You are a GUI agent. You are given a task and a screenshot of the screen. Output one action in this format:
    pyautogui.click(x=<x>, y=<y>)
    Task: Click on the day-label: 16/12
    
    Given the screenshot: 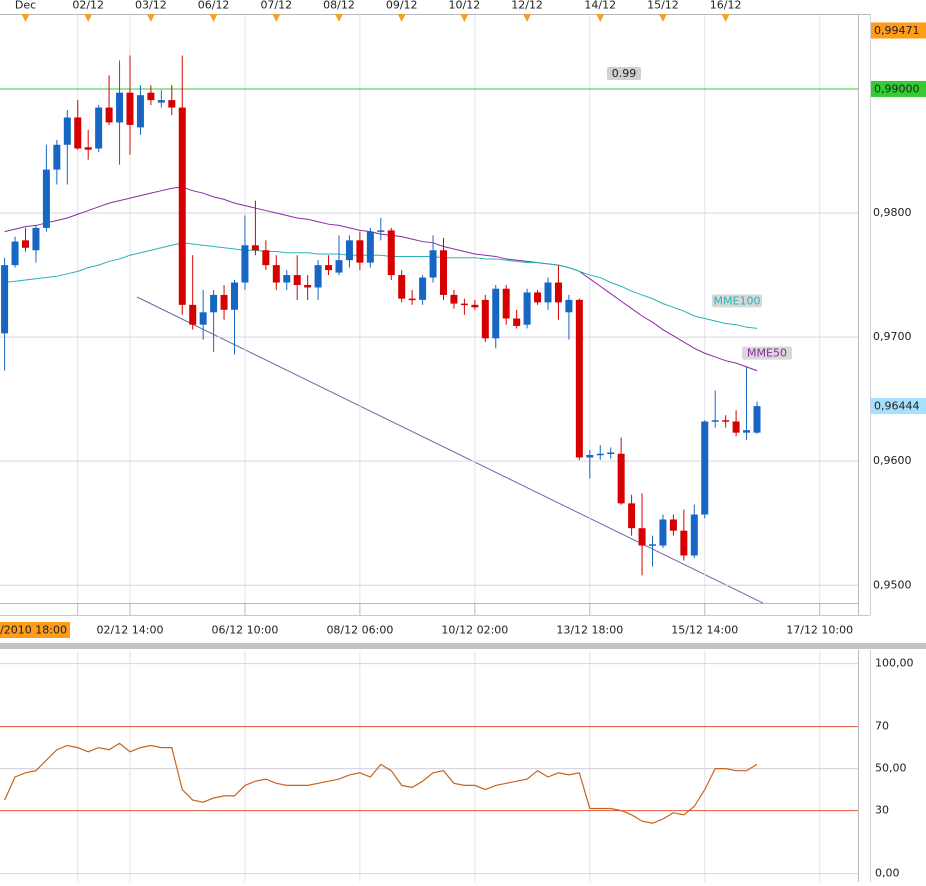 What is the action you would take?
    pyautogui.click(x=726, y=6)
    